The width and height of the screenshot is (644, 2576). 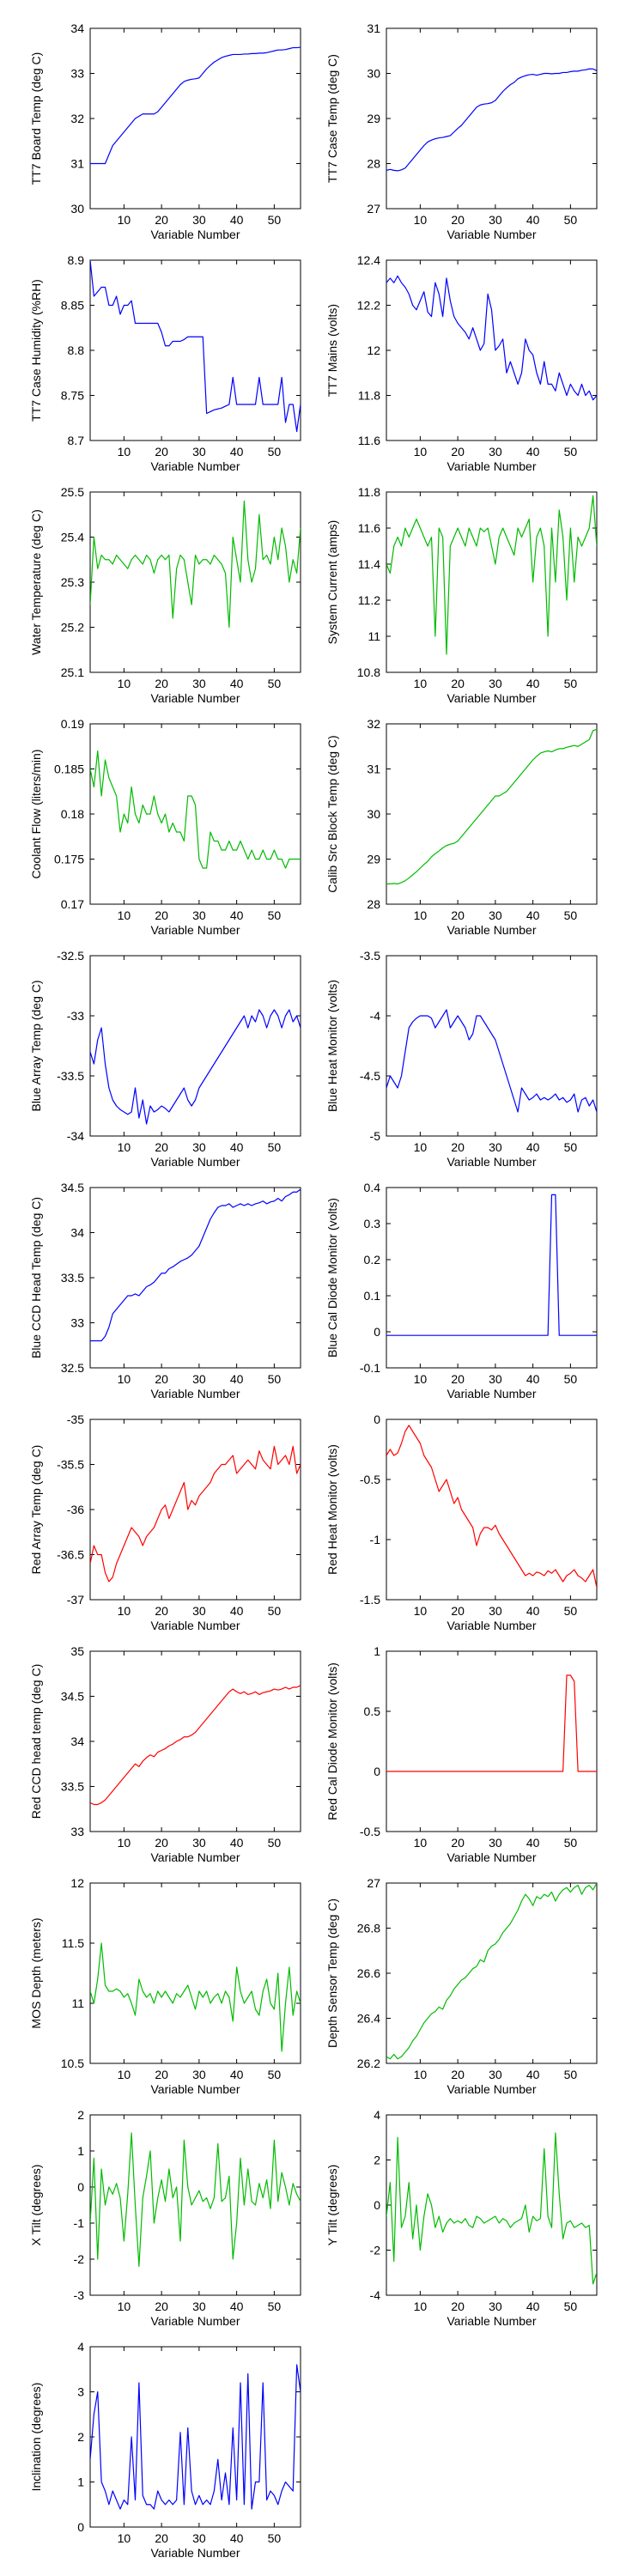 What do you see at coordinates (370, 1076) in the screenshot?
I see `y-tick-label: -4.5` at bounding box center [370, 1076].